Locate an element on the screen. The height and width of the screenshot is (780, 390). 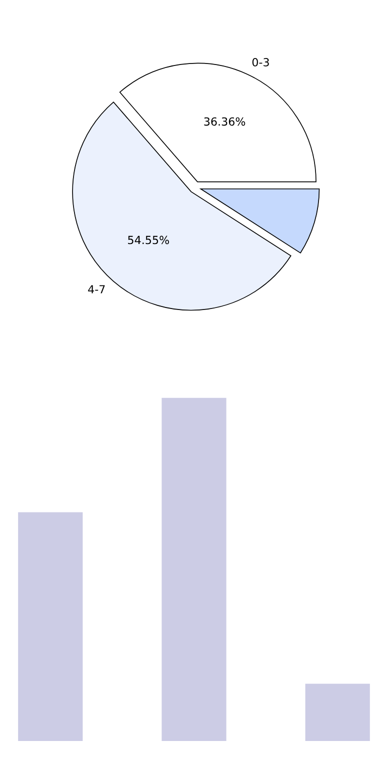
data-label: 36.36% is located at coordinates (225, 121).